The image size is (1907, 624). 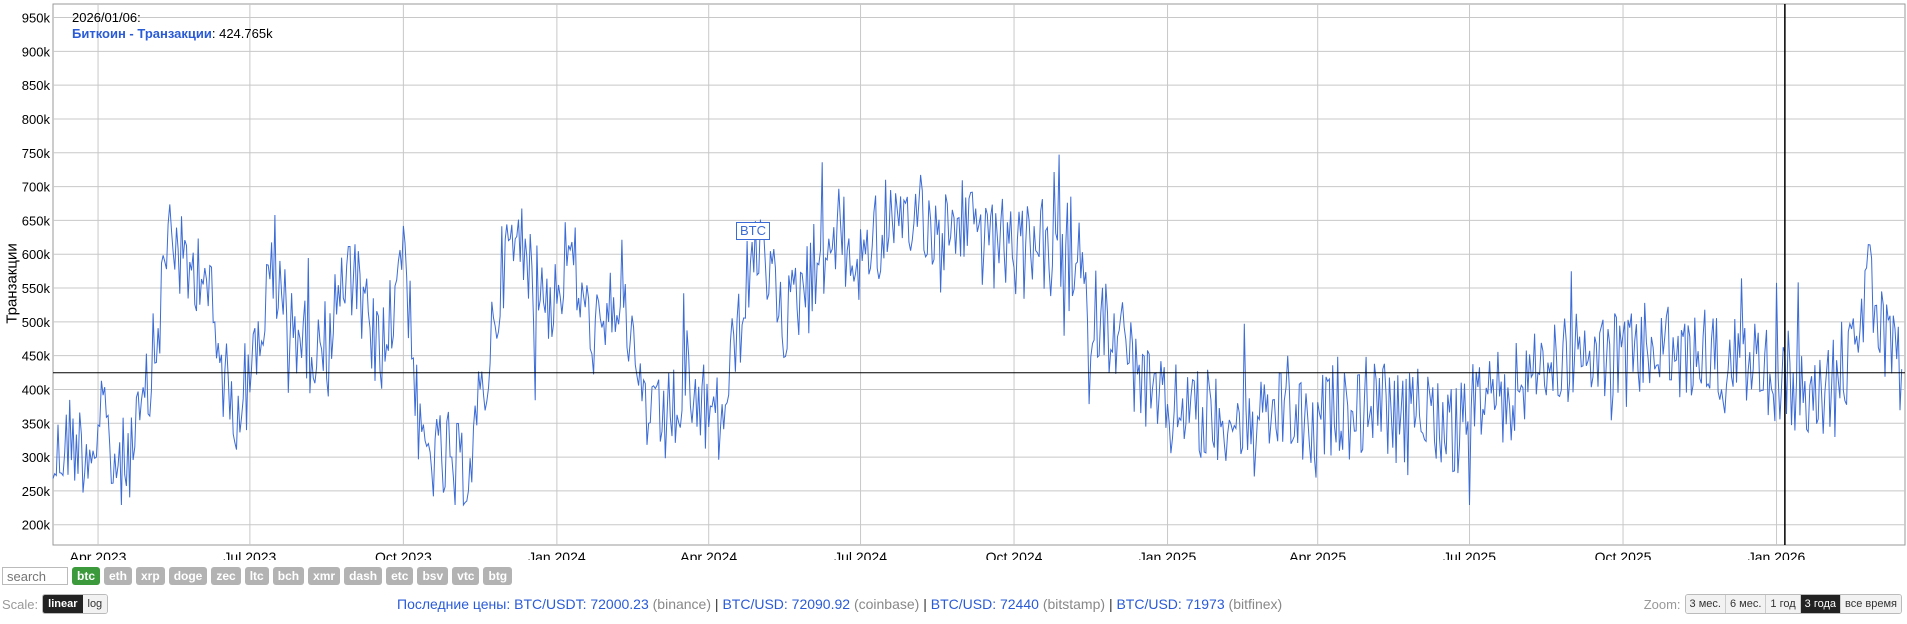 I want to click on y-tick-label: 500k, so click(x=36, y=322).